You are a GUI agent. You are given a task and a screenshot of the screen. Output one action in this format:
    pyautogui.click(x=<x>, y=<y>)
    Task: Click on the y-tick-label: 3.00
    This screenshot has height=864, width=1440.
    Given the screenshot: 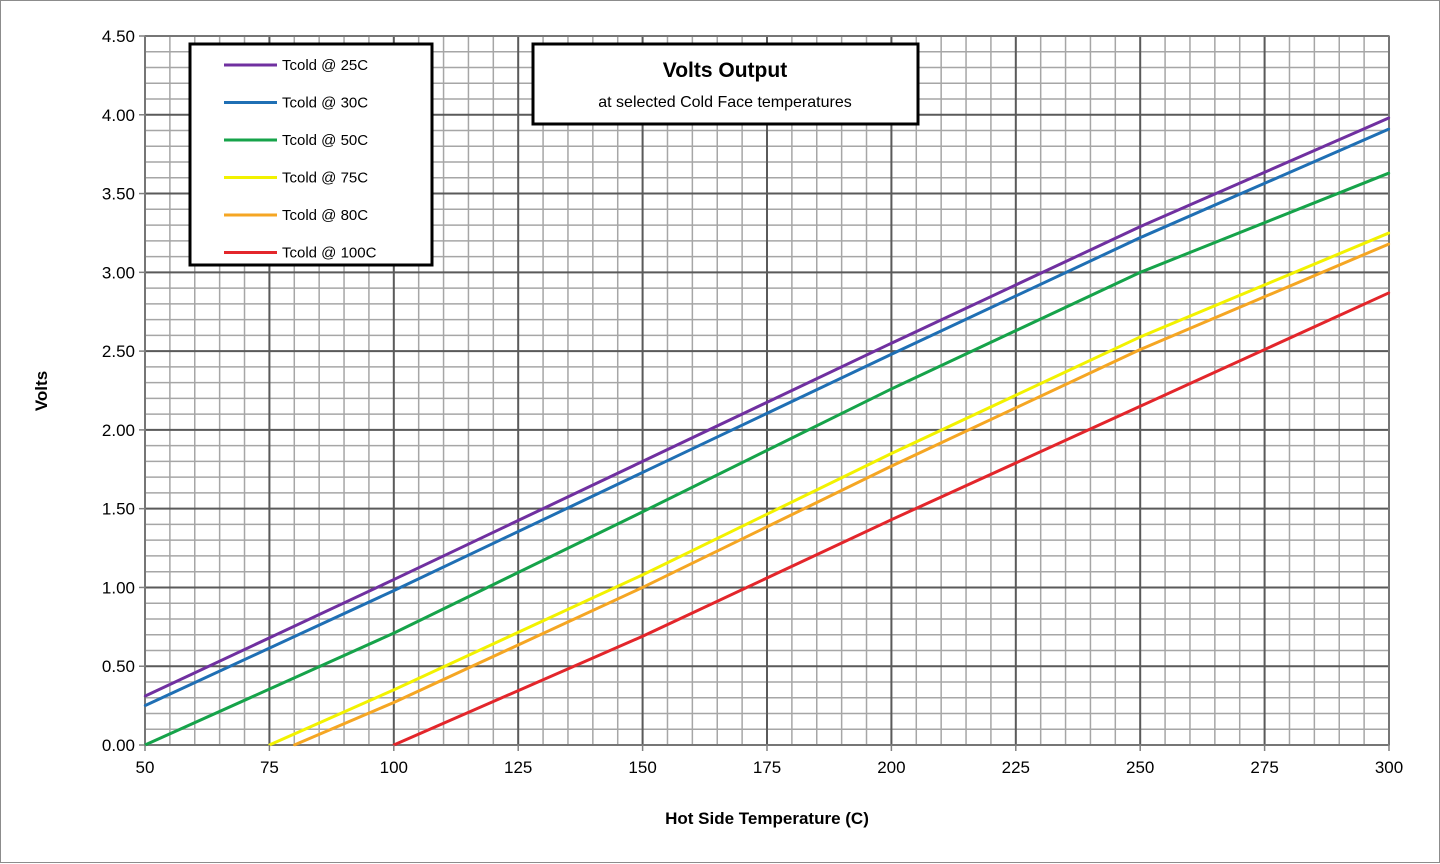 What is the action you would take?
    pyautogui.click(x=118, y=272)
    